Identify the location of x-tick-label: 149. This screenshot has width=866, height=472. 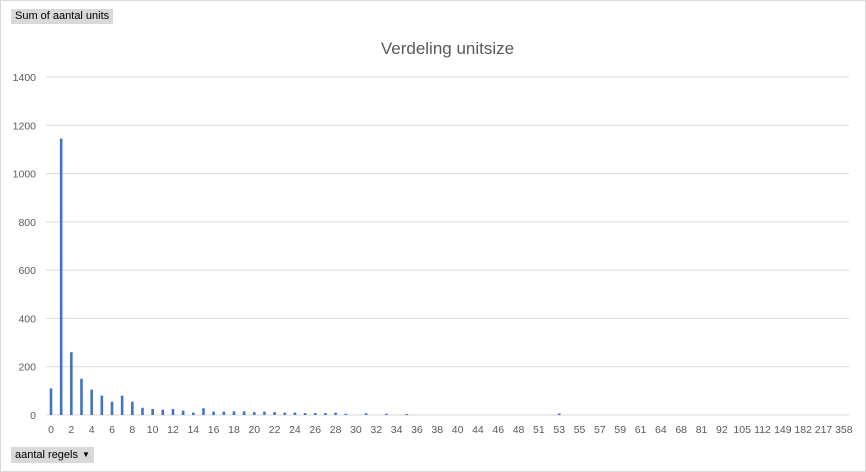
(783, 430).